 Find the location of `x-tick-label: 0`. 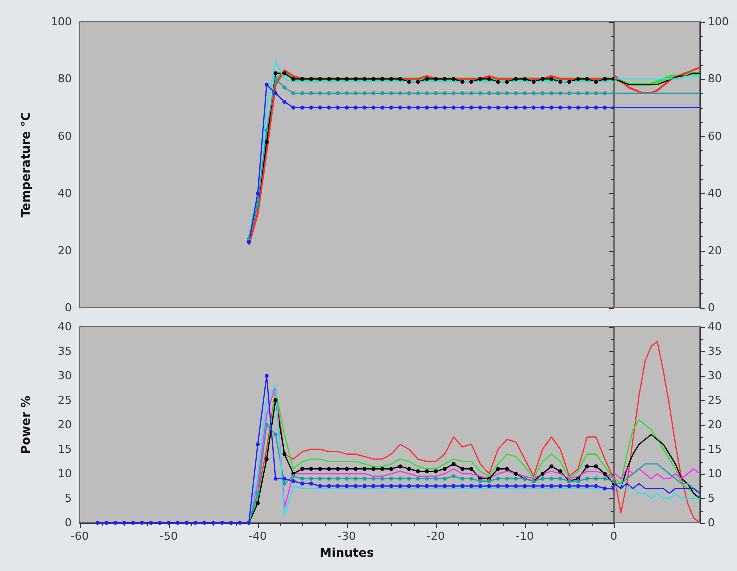

x-tick-label: 0 is located at coordinates (614, 536).